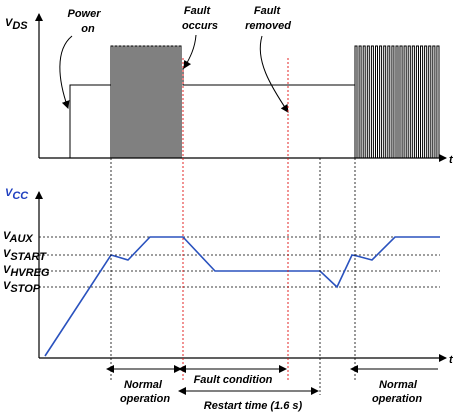 Image resolution: width=456 pixels, height=415 pixels. Describe the element at coordinates (274, 74) in the screenshot. I see `fault-removed-arrow` at that location.